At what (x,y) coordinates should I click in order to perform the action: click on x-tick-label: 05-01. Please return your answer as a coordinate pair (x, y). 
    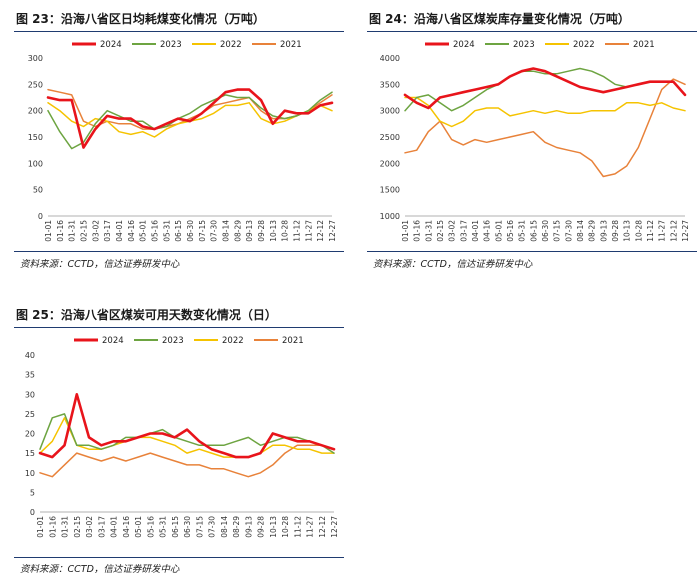
    Looking at the image, I should click on (143, 231).